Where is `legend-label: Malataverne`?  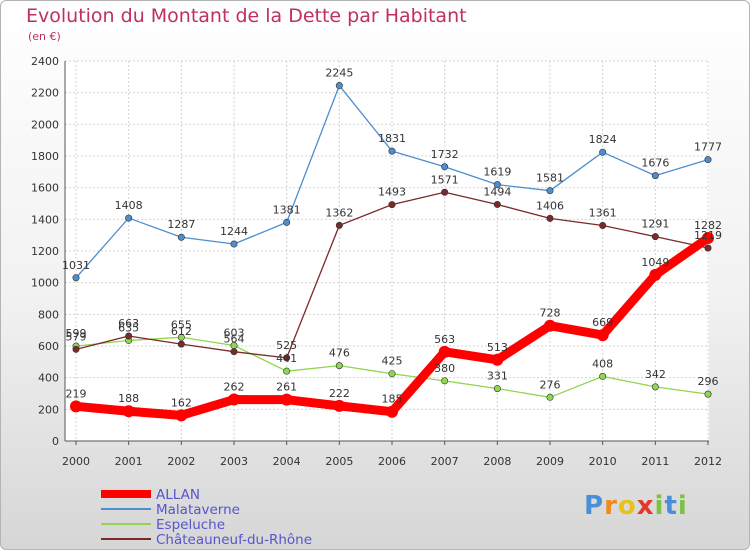
legend-label: Malataverne is located at coordinates (198, 510).